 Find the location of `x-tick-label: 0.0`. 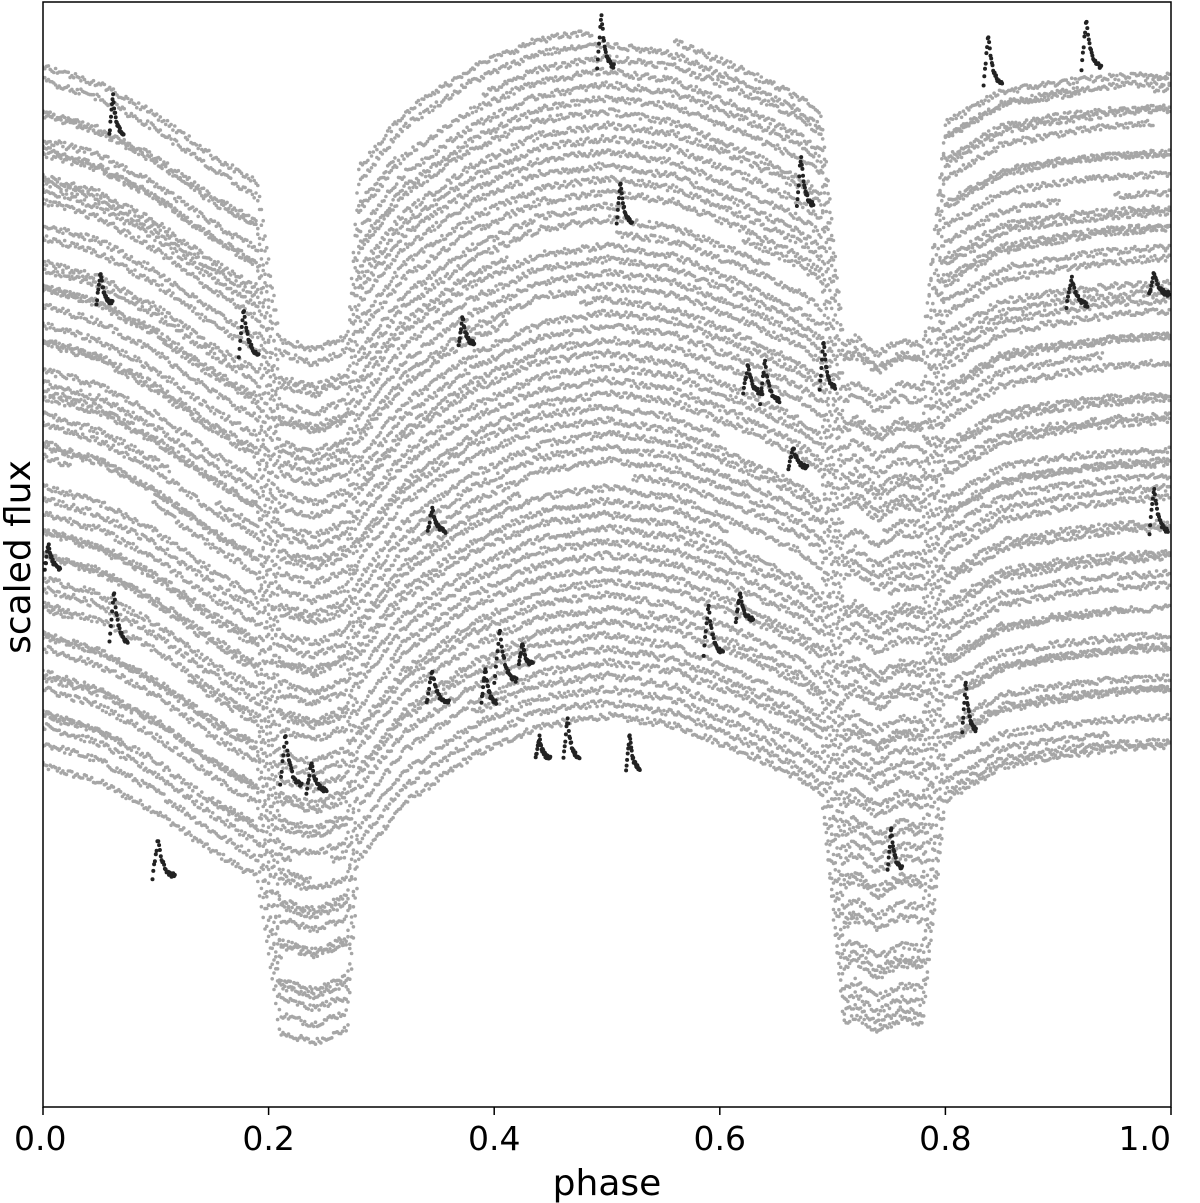

x-tick-label: 0.0 is located at coordinates (40, 1138).